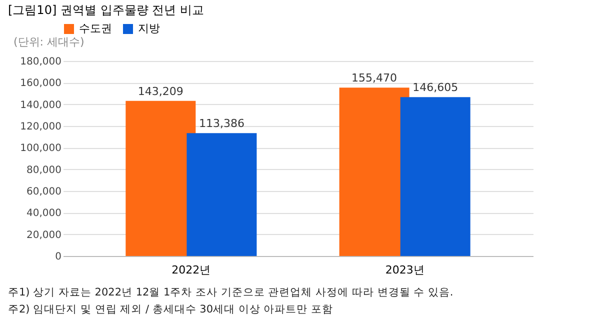 The height and width of the screenshot is (330, 600). I want to click on y-tick-label: 180,000, so click(41, 62).